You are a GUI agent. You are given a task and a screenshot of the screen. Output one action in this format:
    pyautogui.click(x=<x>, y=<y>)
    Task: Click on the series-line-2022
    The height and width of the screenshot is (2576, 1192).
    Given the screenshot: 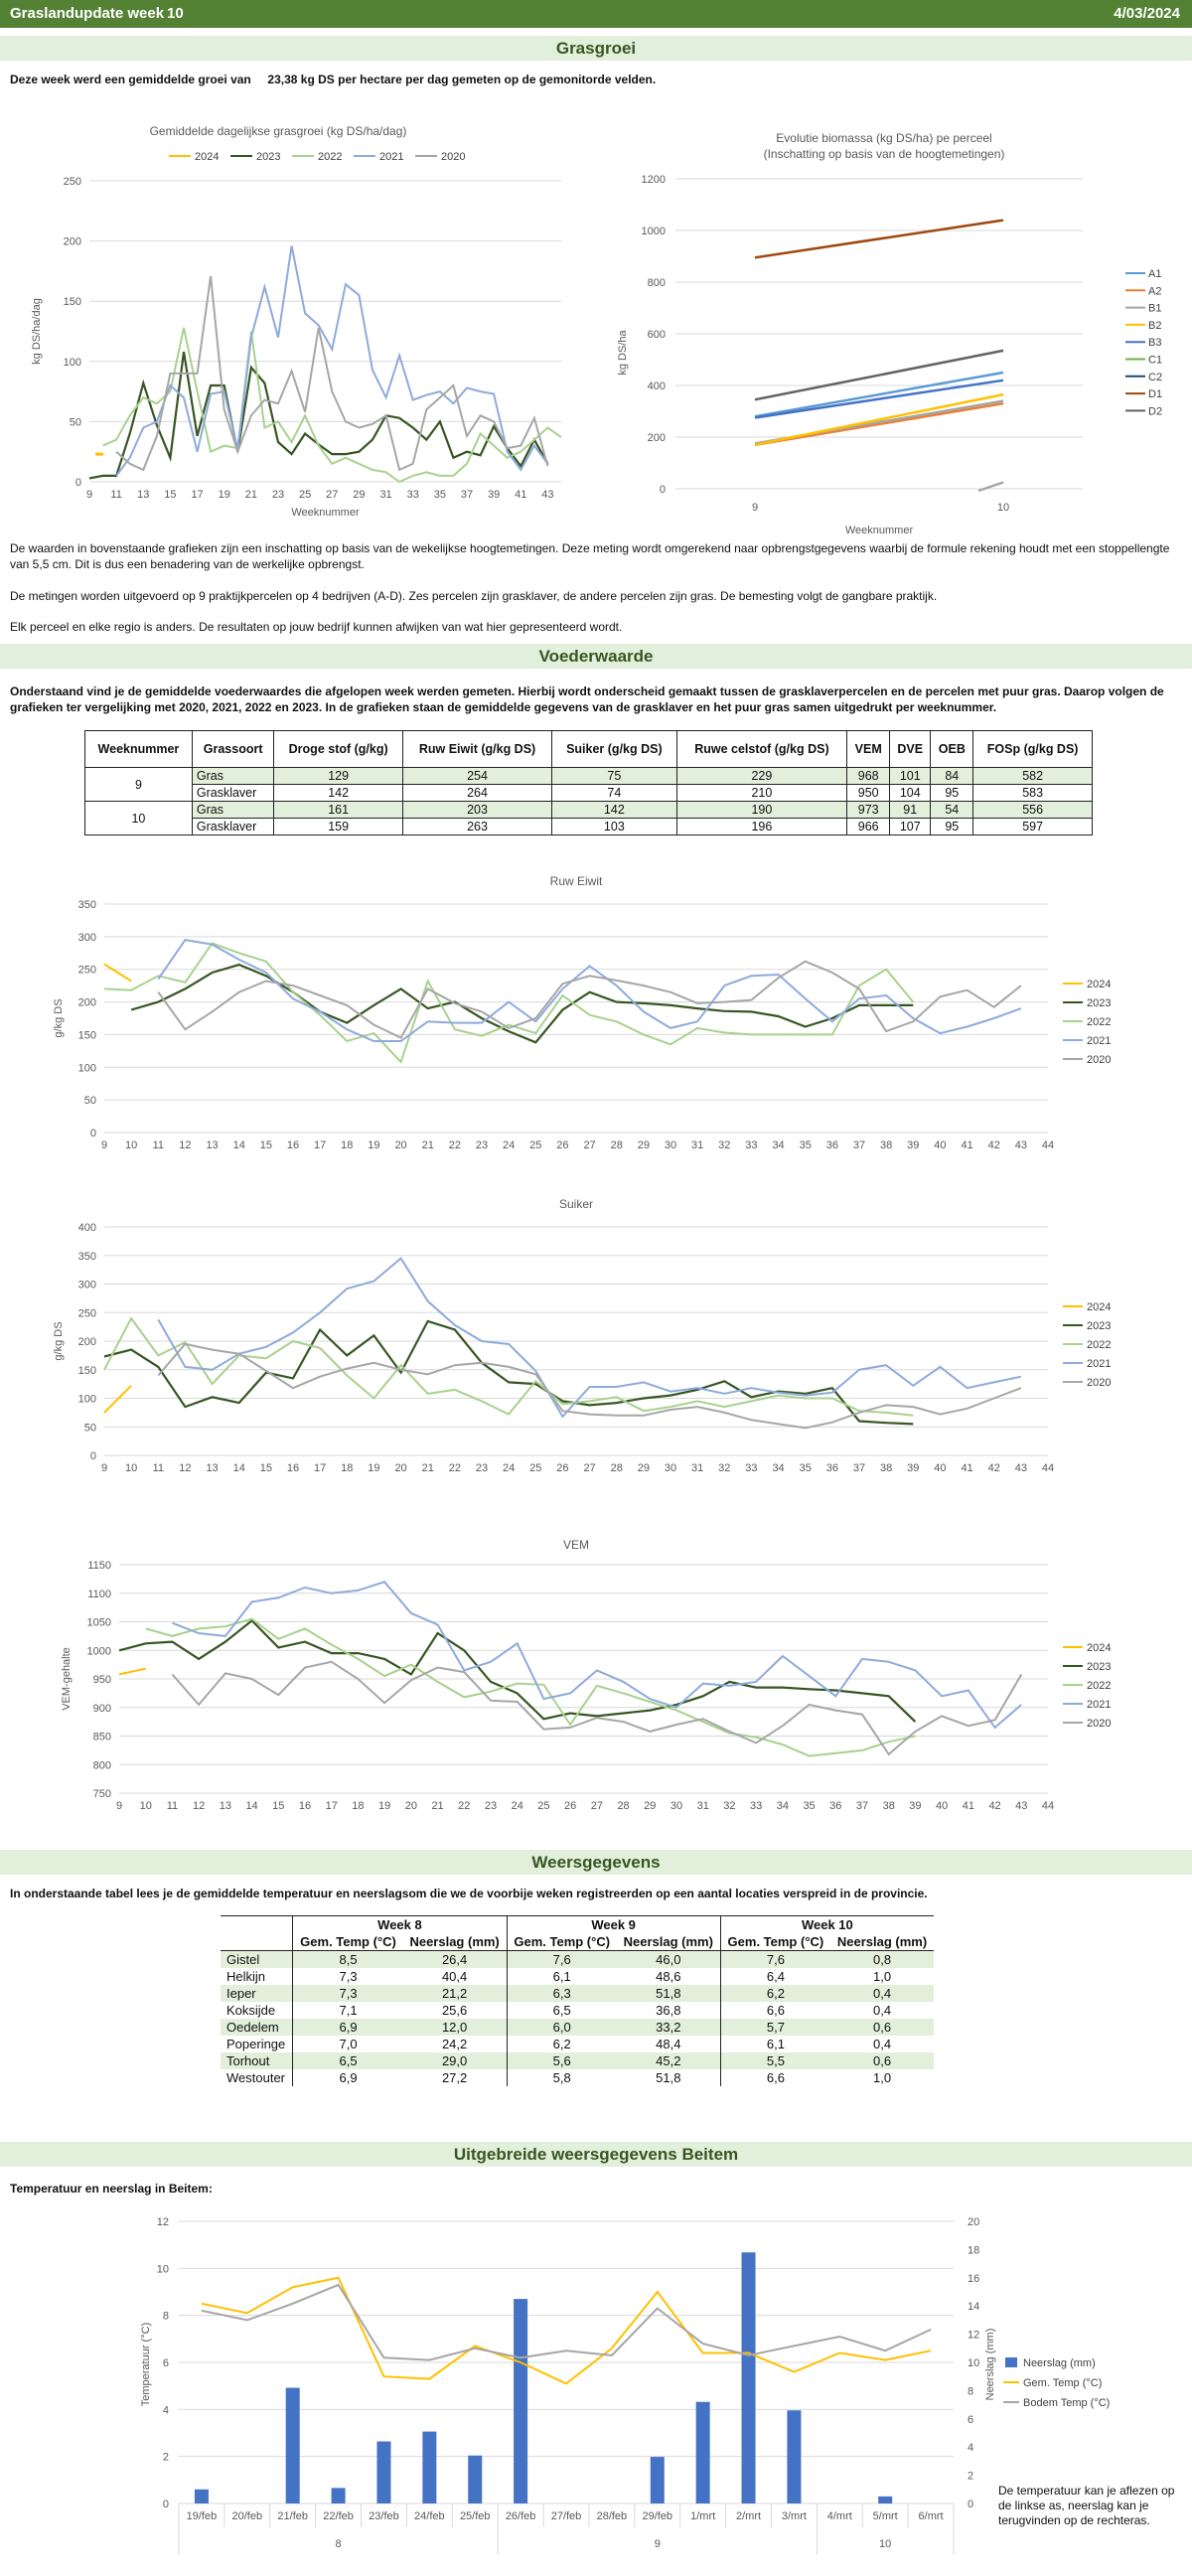 What is the action you would take?
    pyautogui.click(x=508, y=1366)
    